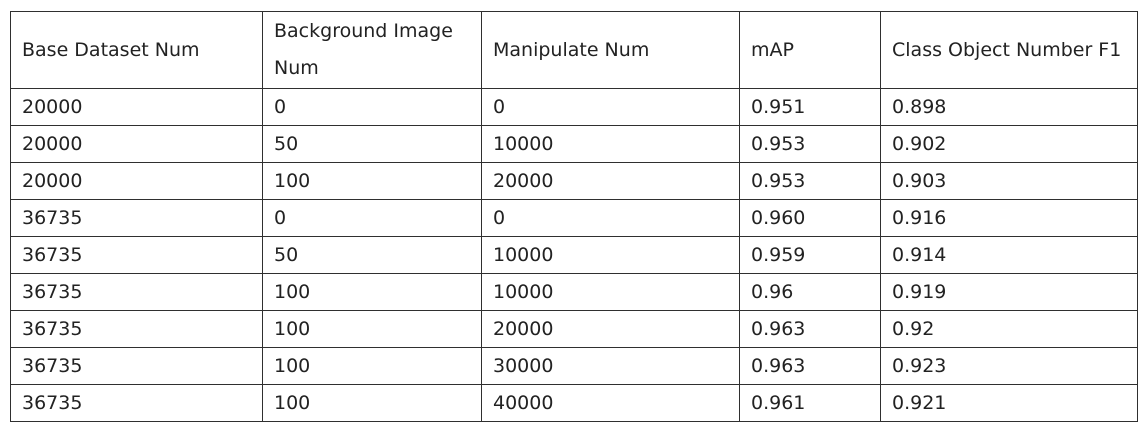 Image resolution: width=1146 pixels, height=424 pixels. Describe the element at coordinates (810, 107) in the screenshot. I see `cell-map: 0.951` at that location.